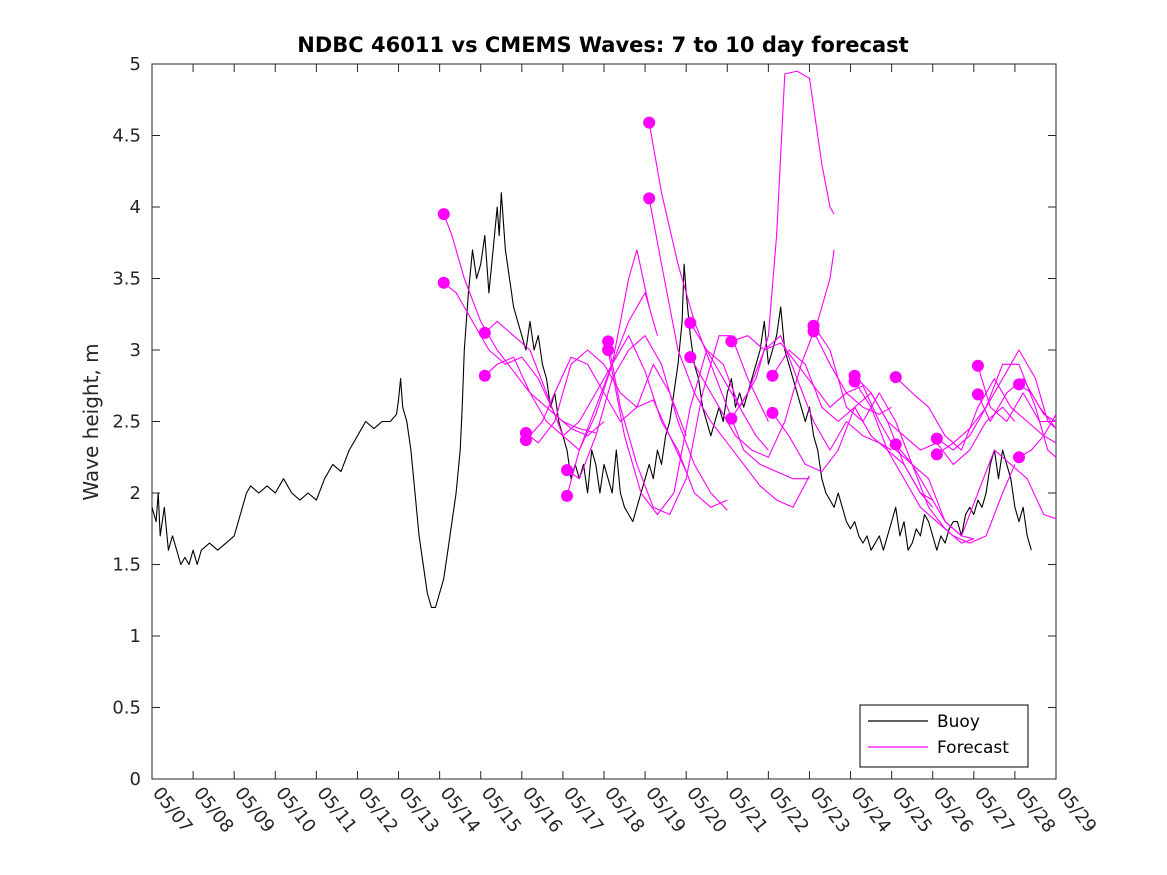 This screenshot has height=875, width=1167. Describe the element at coordinates (126, 279) in the screenshot. I see `y-tick-label: 3.5` at that location.